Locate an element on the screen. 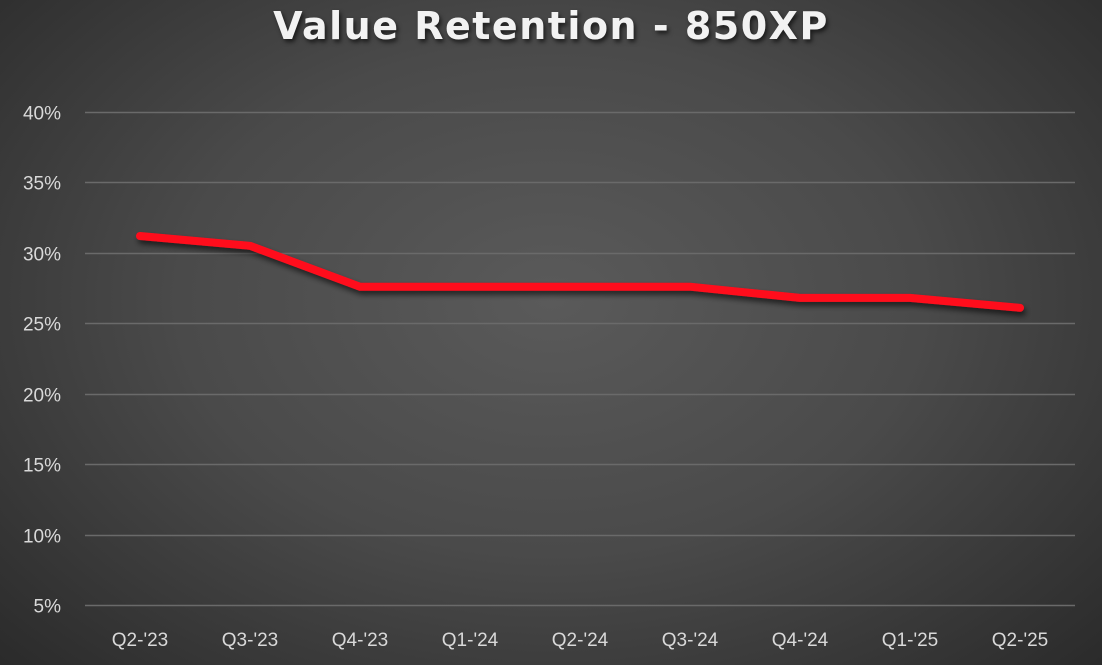 This screenshot has width=1102, height=665. x-tick-label: Q1-'24 is located at coordinates (470, 640).